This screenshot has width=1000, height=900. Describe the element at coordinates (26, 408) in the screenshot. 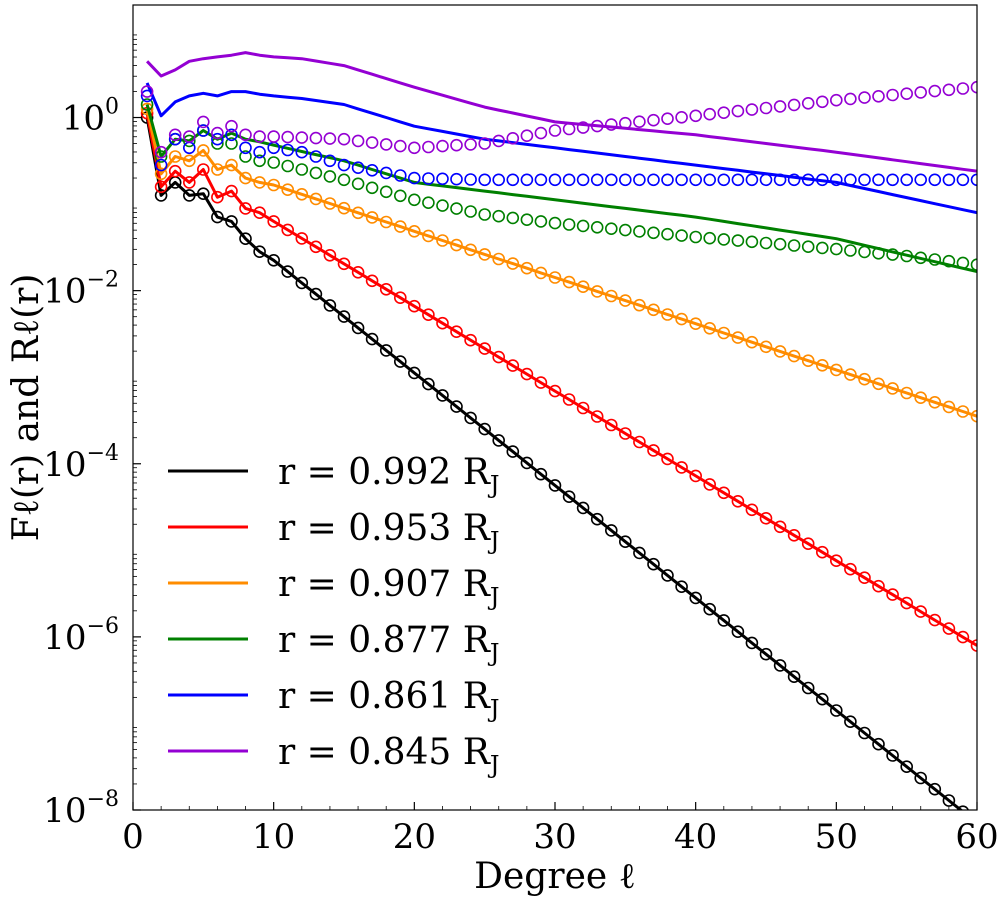

I see `y-axis-title: Fℓ(r) and Rℓ(r)` at that location.